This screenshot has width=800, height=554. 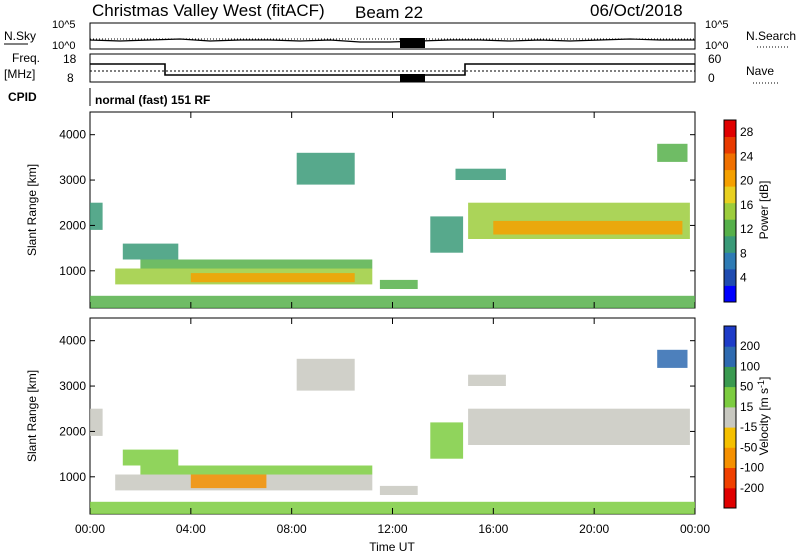 What do you see at coordinates (743, 417) in the screenshot?
I see `velocity-colorbar: -200 -100 -50 -15 15 50 100 200` at bounding box center [743, 417].